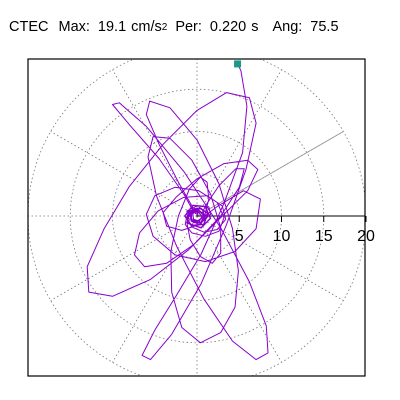 The height and width of the screenshot is (400, 400). I want to click on station-code: CTEC, so click(29, 27).